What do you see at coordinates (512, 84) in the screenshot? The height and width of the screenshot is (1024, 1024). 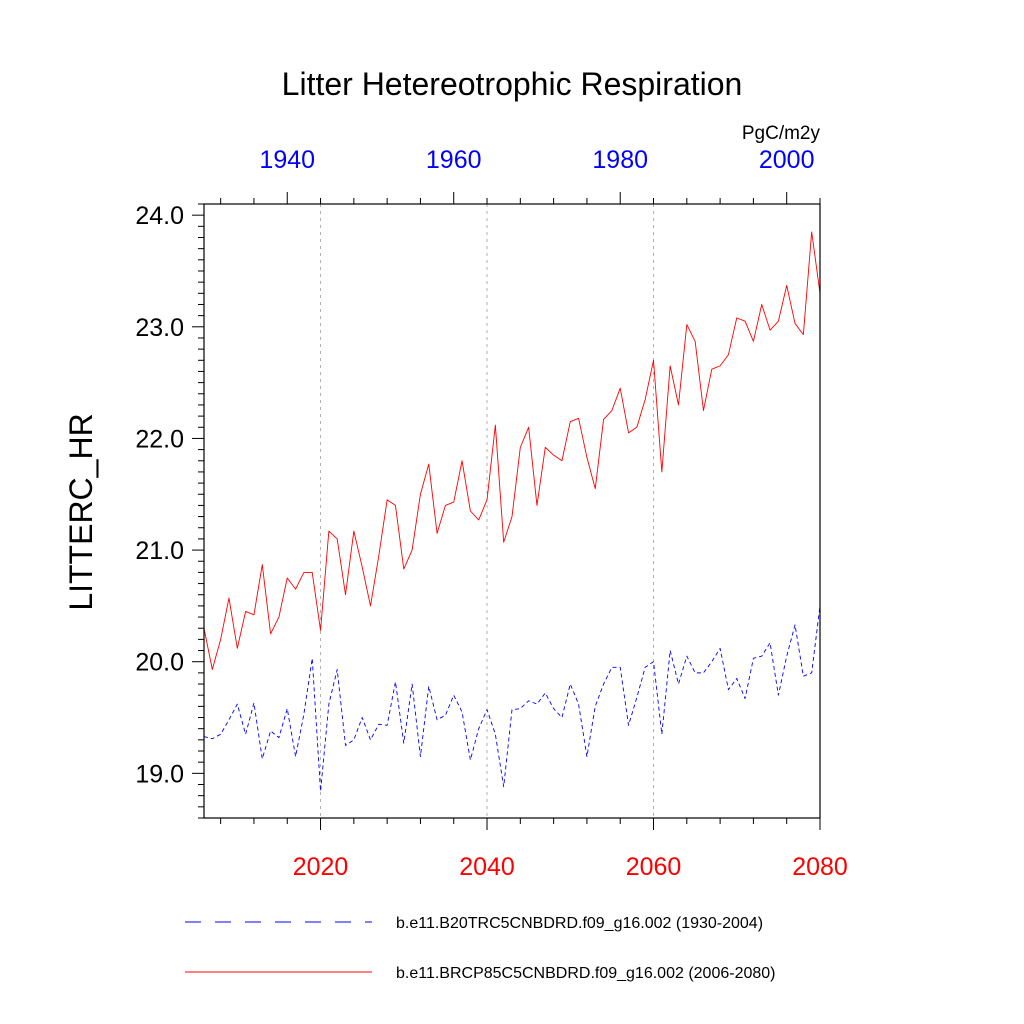 I see `chart-title: Litter Hetereotrophic Respiration` at bounding box center [512, 84].